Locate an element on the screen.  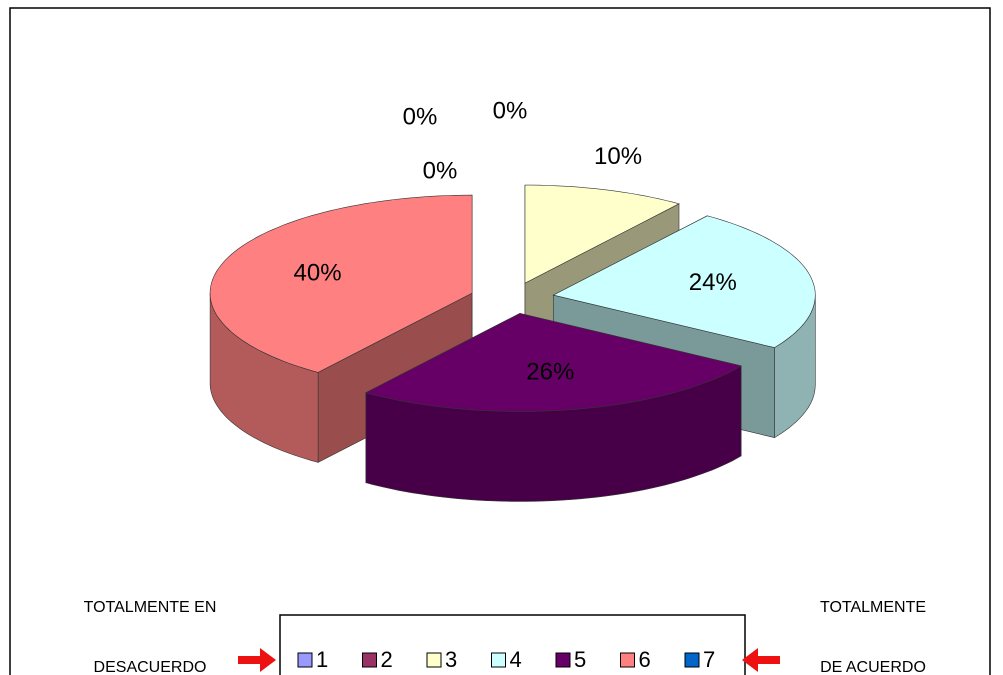
annotation: TOTALMENTE is located at coordinates (873, 607).